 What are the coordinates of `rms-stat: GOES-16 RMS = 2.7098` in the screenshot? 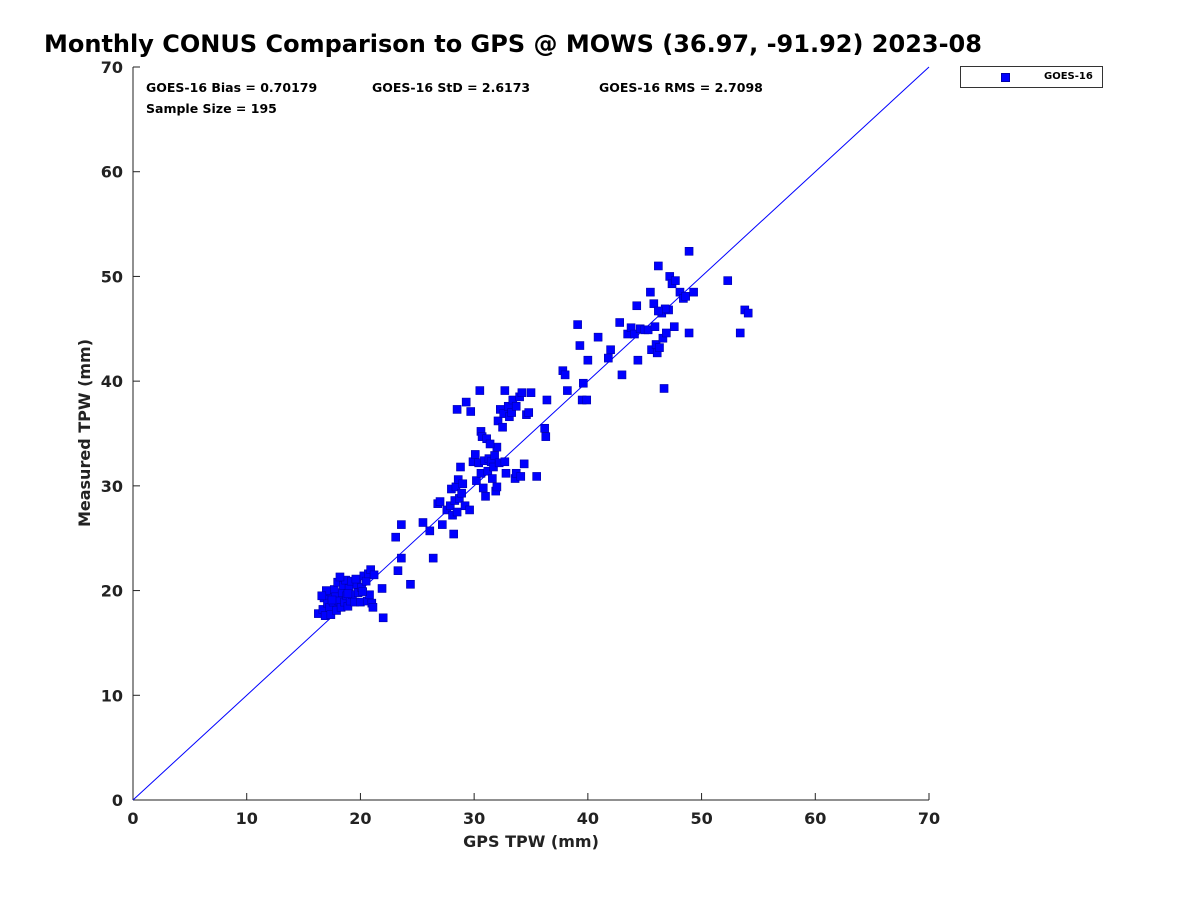 It's located at (681, 87).